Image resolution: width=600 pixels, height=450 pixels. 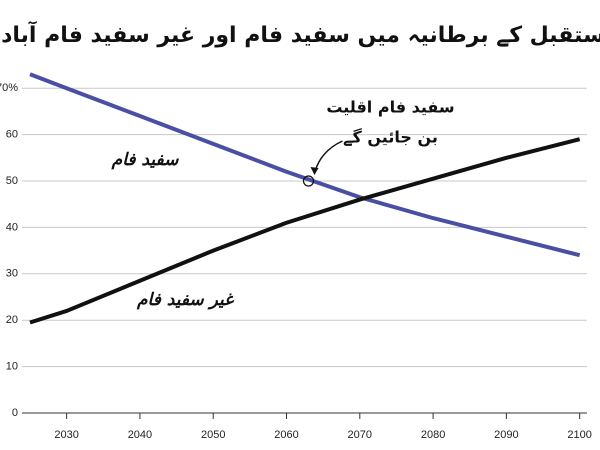 I want to click on annotation-text: سفید فام اقلیت, so click(x=390, y=107).